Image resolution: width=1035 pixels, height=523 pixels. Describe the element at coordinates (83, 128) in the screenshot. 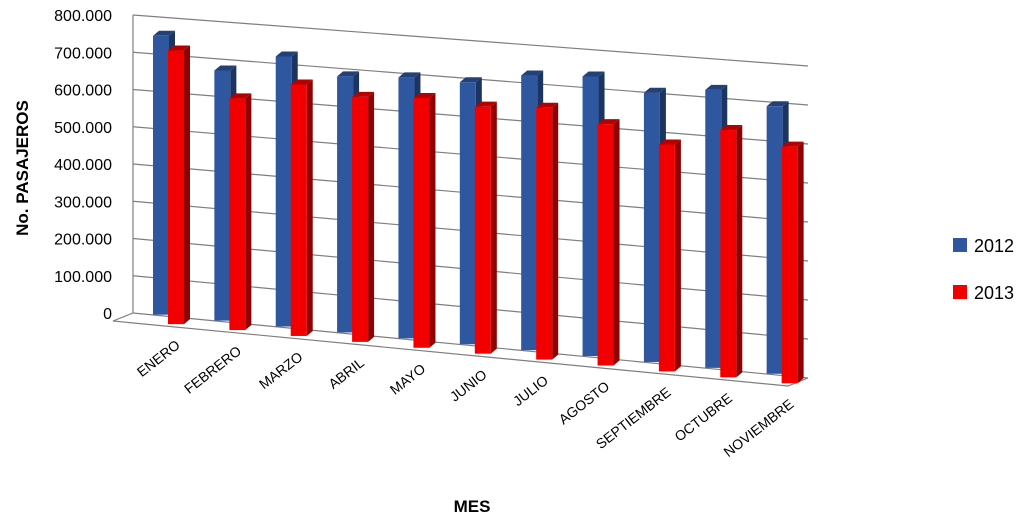

I see `y-tick-label: 500.000` at that location.